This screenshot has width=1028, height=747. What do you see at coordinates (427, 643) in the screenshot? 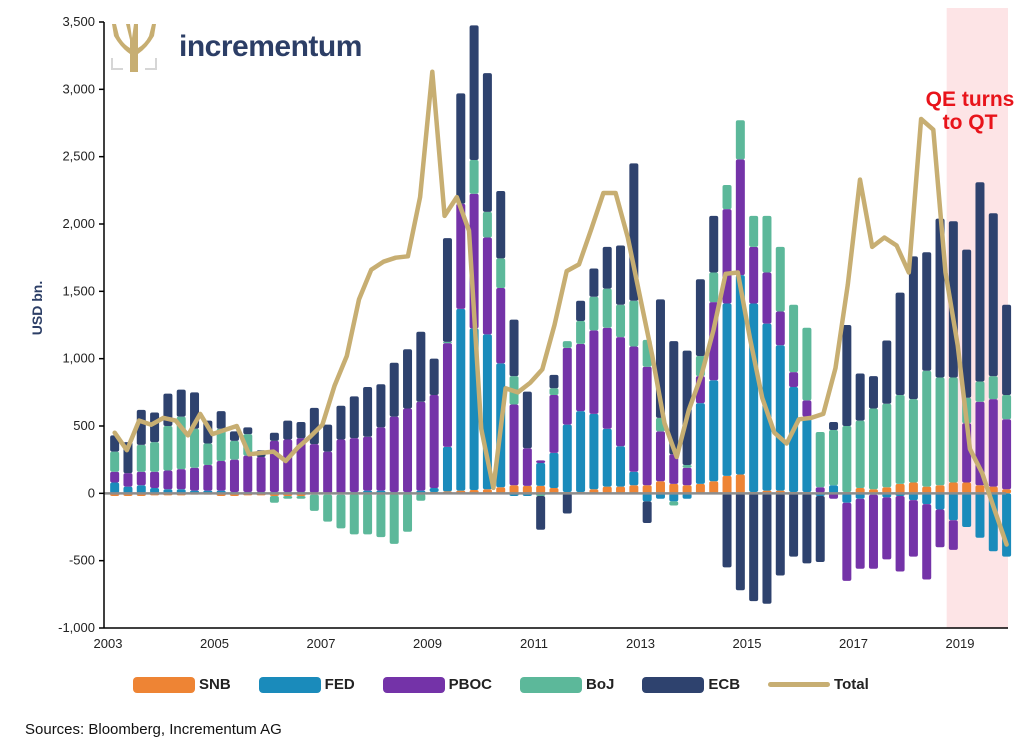
I see `x-tick-label: 2009` at bounding box center [427, 643].